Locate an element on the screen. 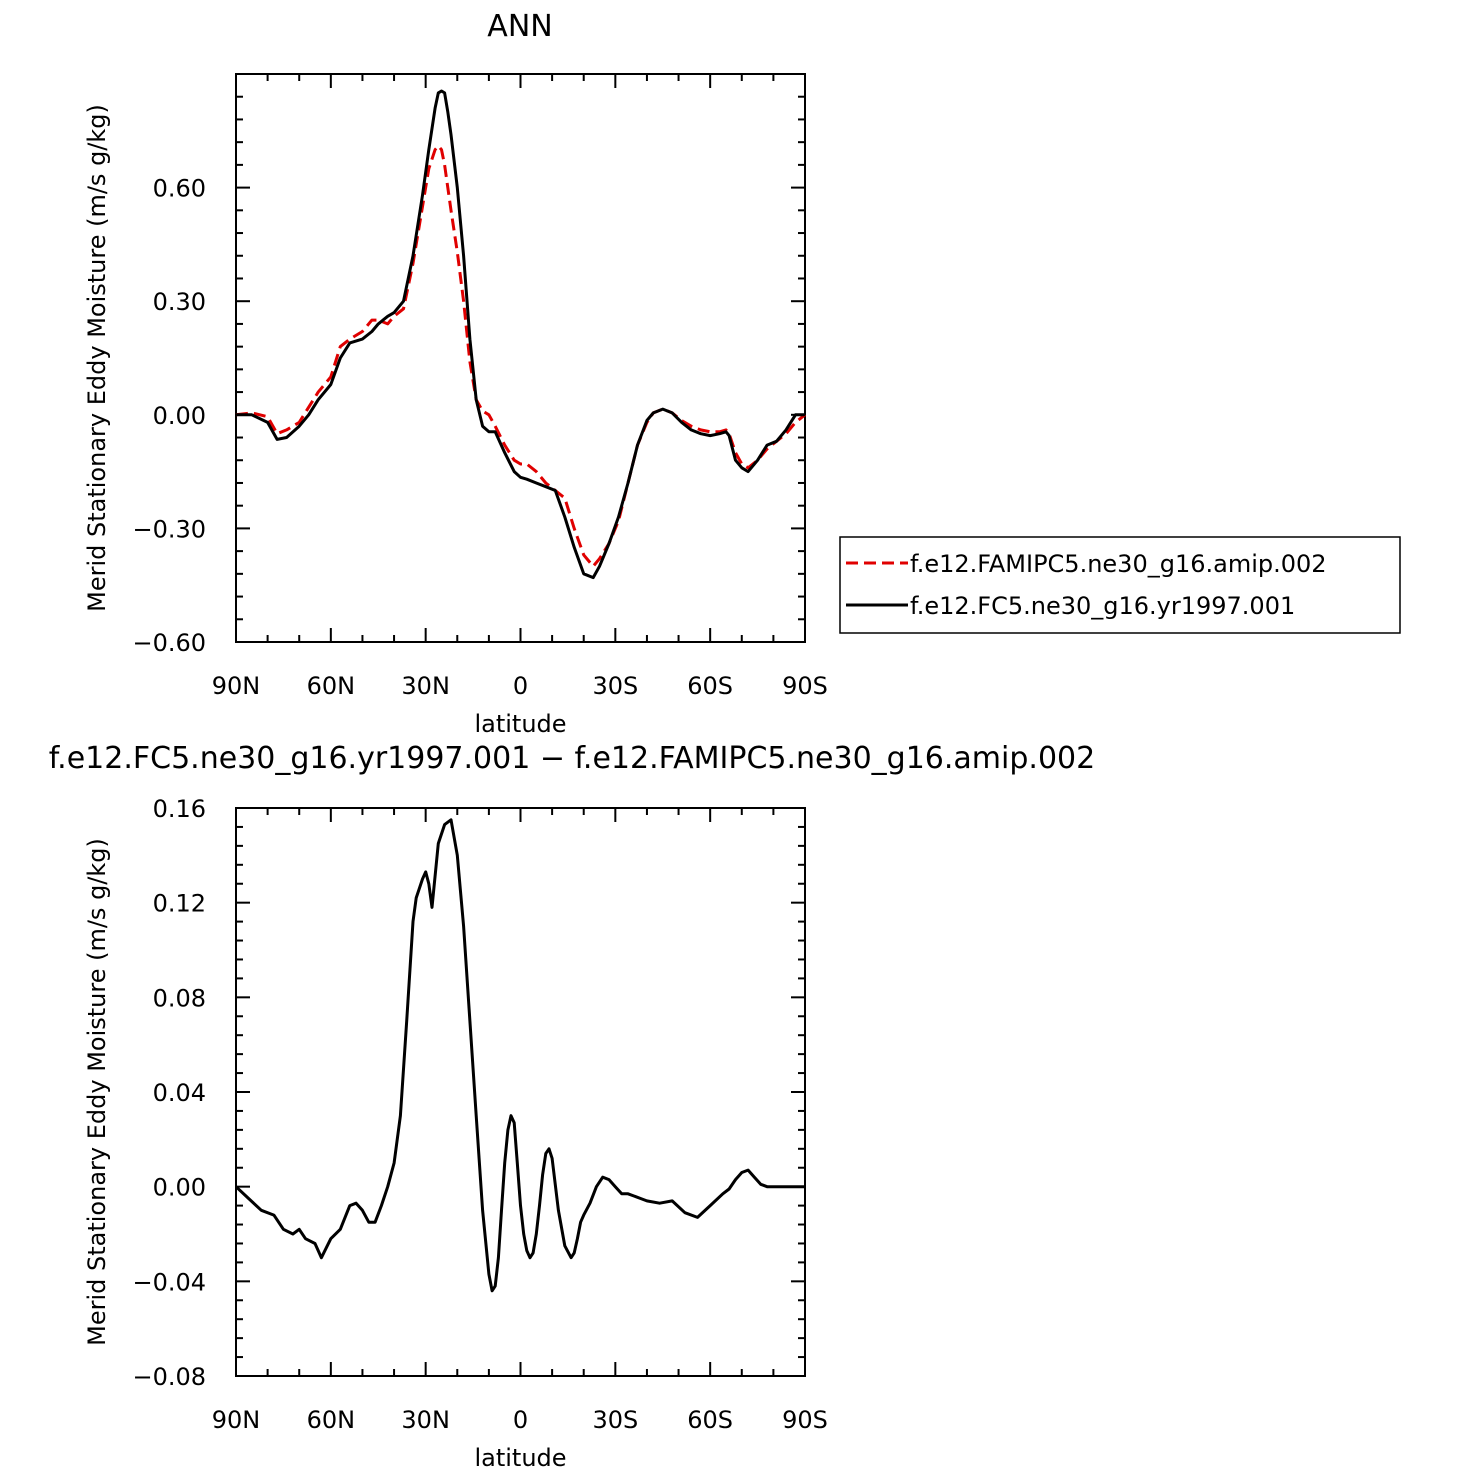  y-tick-label: −0.60 is located at coordinates (169, 643).